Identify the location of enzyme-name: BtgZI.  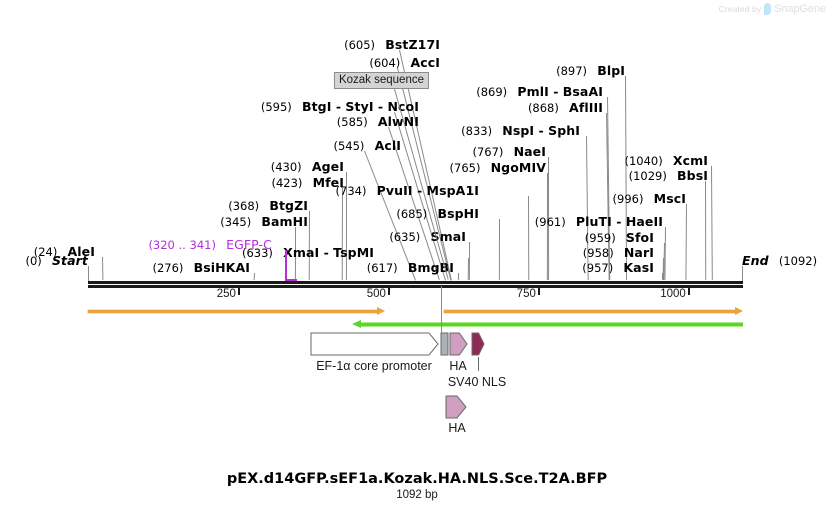
(288, 205).